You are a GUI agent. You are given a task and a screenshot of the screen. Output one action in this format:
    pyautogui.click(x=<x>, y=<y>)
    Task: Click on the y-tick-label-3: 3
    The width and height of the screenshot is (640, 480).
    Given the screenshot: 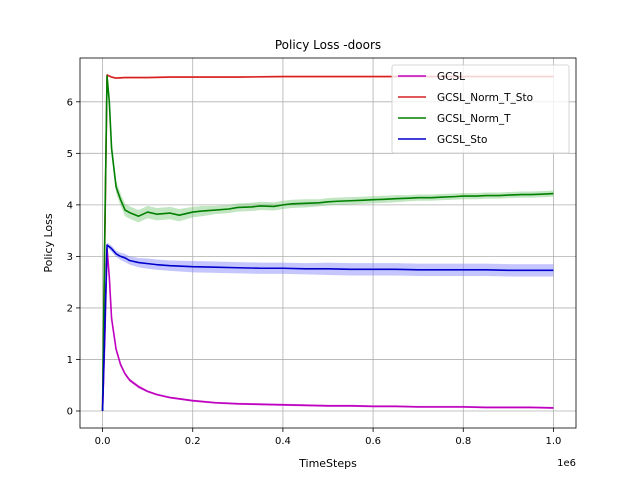 What is the action you would take?
    pyautogui.click(x=70, y=257)
    